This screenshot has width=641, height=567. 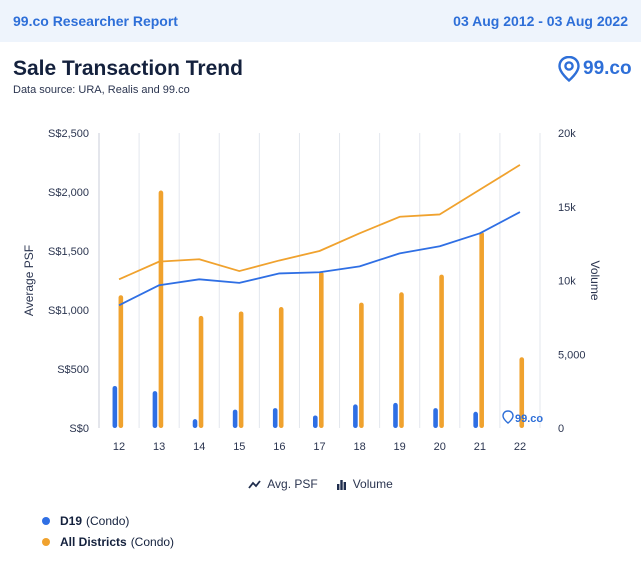 What do you see at coordinates (79, 429) in the screenshot?
I see `left-axis-tick-label: S$0` at bounding box center [79, 429].